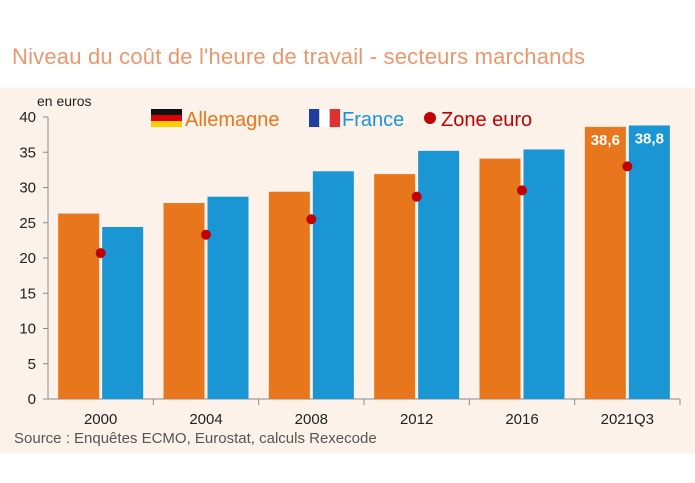 The height and width of the screenshot is (483, 695). Describe the element at coordinates (27, 188) in the screenshot. I see `y-tick-label: 30` at that location.